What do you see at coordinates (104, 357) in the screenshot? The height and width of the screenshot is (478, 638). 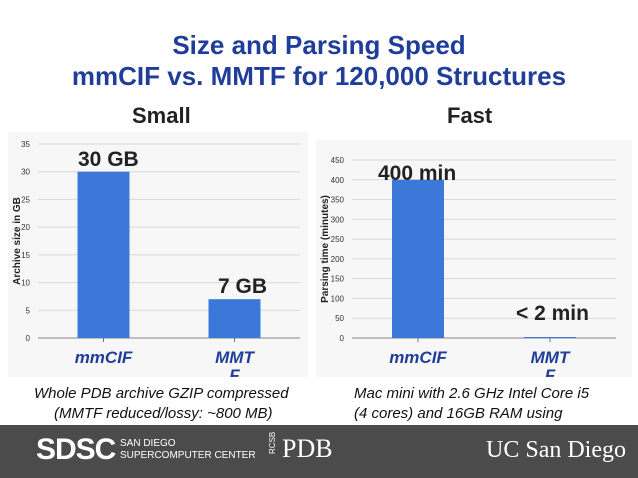 I see `left-chart-category-label-0: mmCIF` at bounding box center [104, 357].